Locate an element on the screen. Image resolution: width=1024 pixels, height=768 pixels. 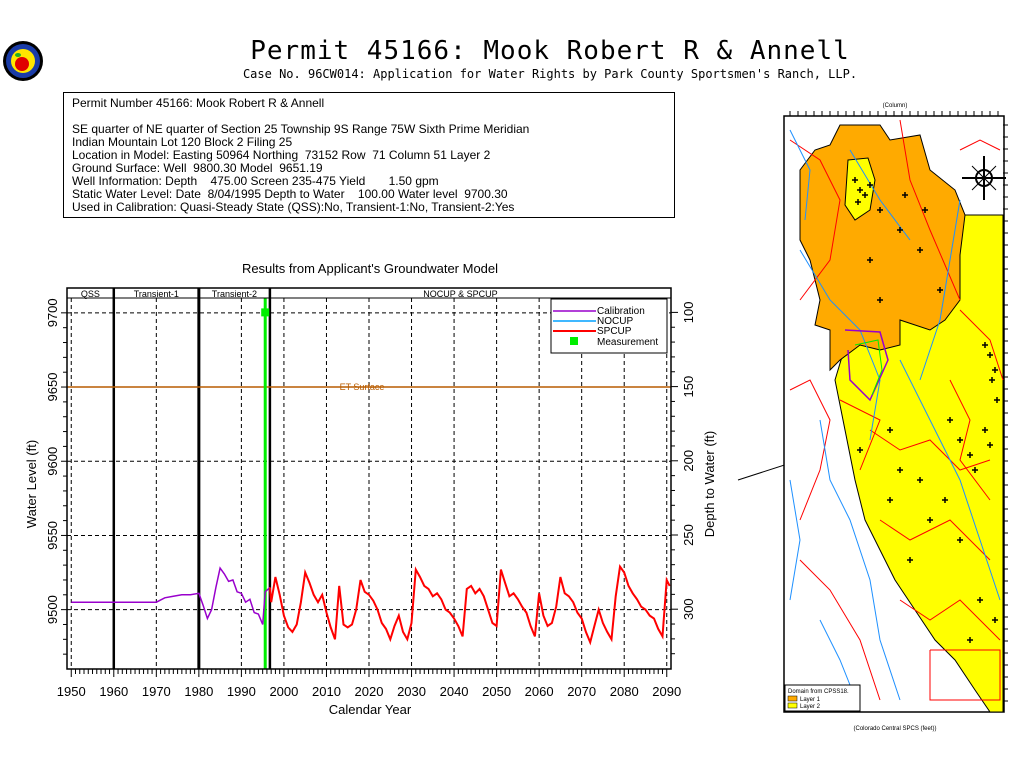
series-calibration is located at coordinates (171, 595).